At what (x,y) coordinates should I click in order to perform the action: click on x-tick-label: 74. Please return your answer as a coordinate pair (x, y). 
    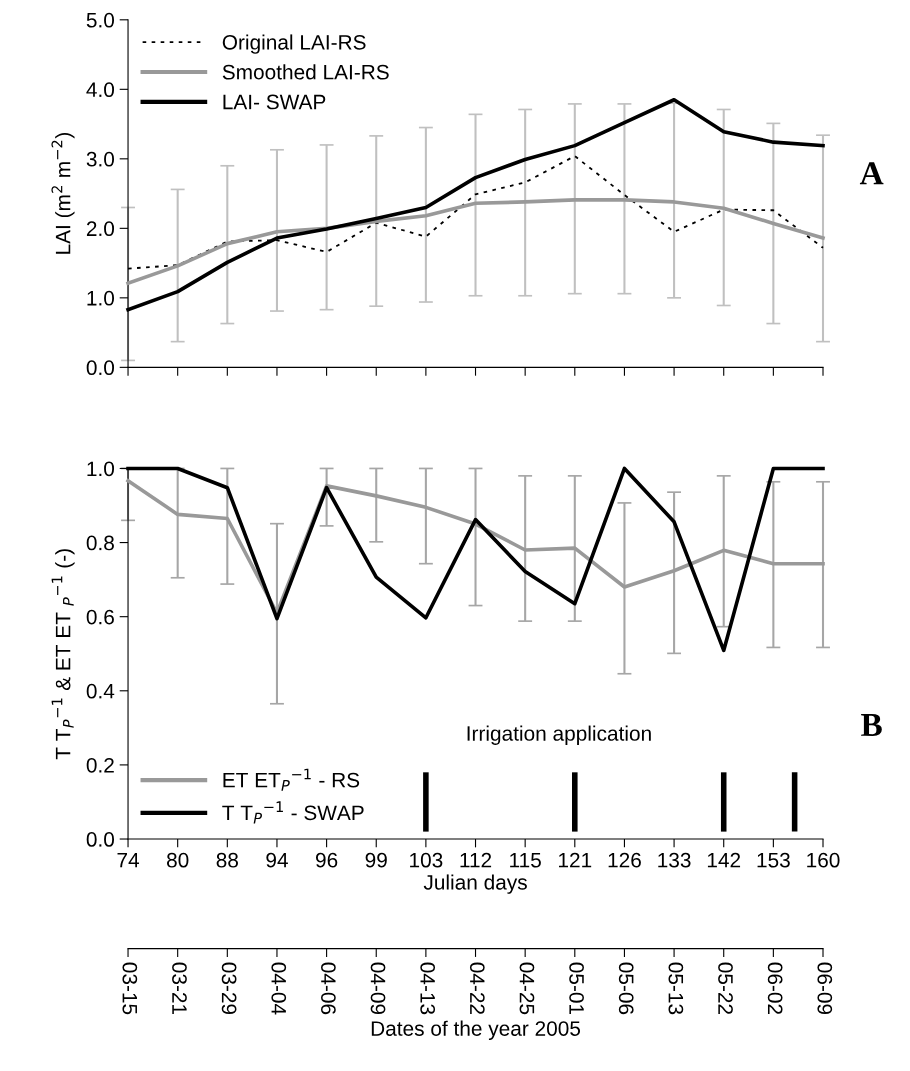
    Looking at the image, I should click on (128, 860).